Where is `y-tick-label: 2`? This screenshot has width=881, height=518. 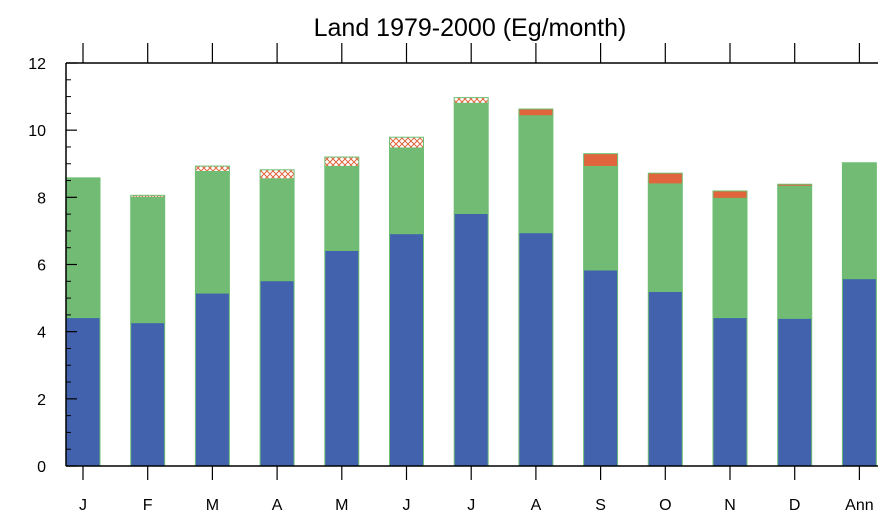 y-tick-label: 2 is located at coordinates (41, 400).